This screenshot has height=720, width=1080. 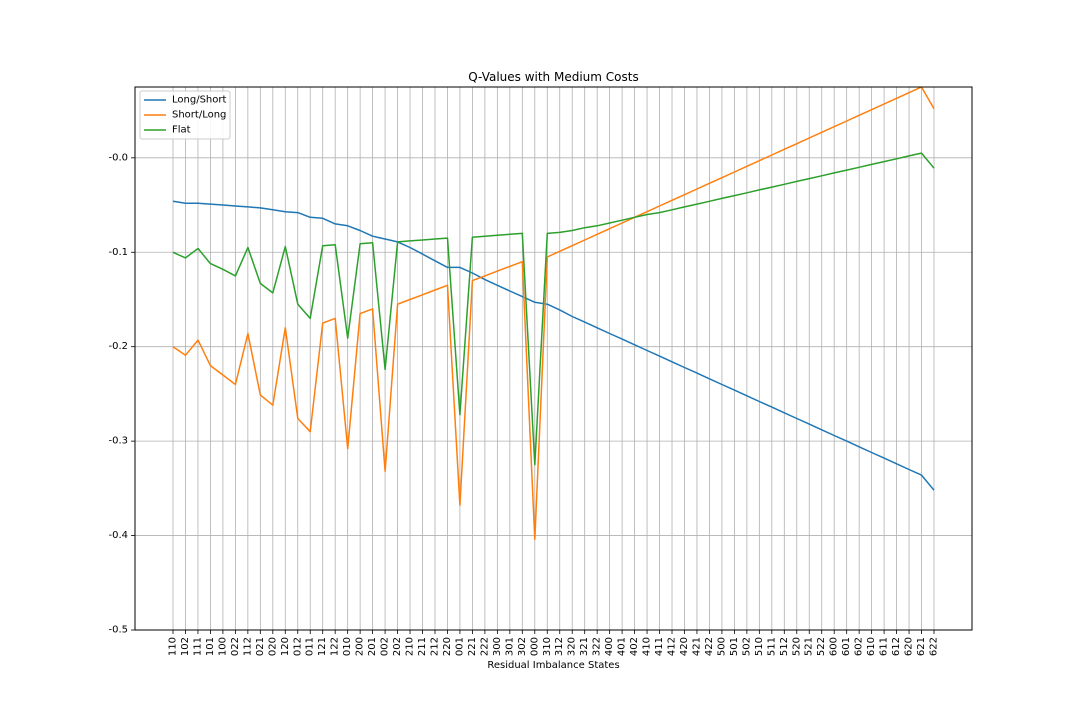 What do you see at coordinates (297, 646) in the screenshot?
I see `x-tick-label: 012` at bounding box center [297, 646].